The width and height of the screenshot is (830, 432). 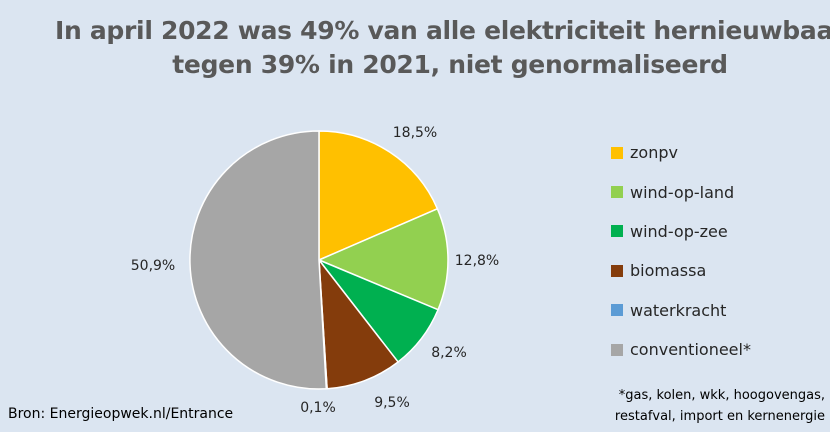 I want to click on data-label-conventioneel: 50,9%, so click(x=153, y=266).